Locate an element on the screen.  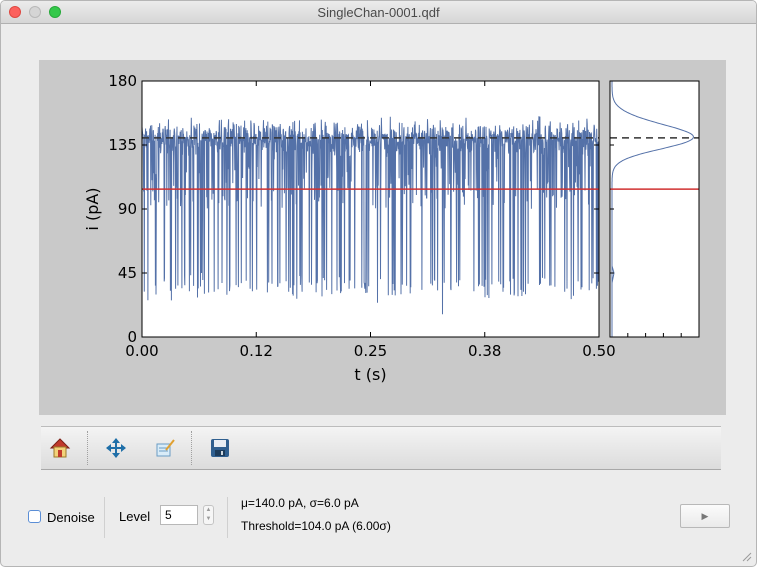
save-button is located at coordinates (220, 448).